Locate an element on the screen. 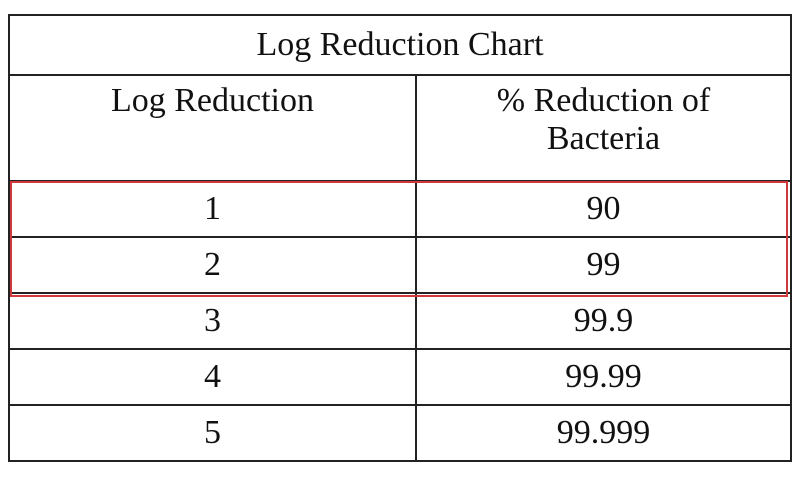  table-title: Log Reduction Chart is located at coordinates (400, 45).